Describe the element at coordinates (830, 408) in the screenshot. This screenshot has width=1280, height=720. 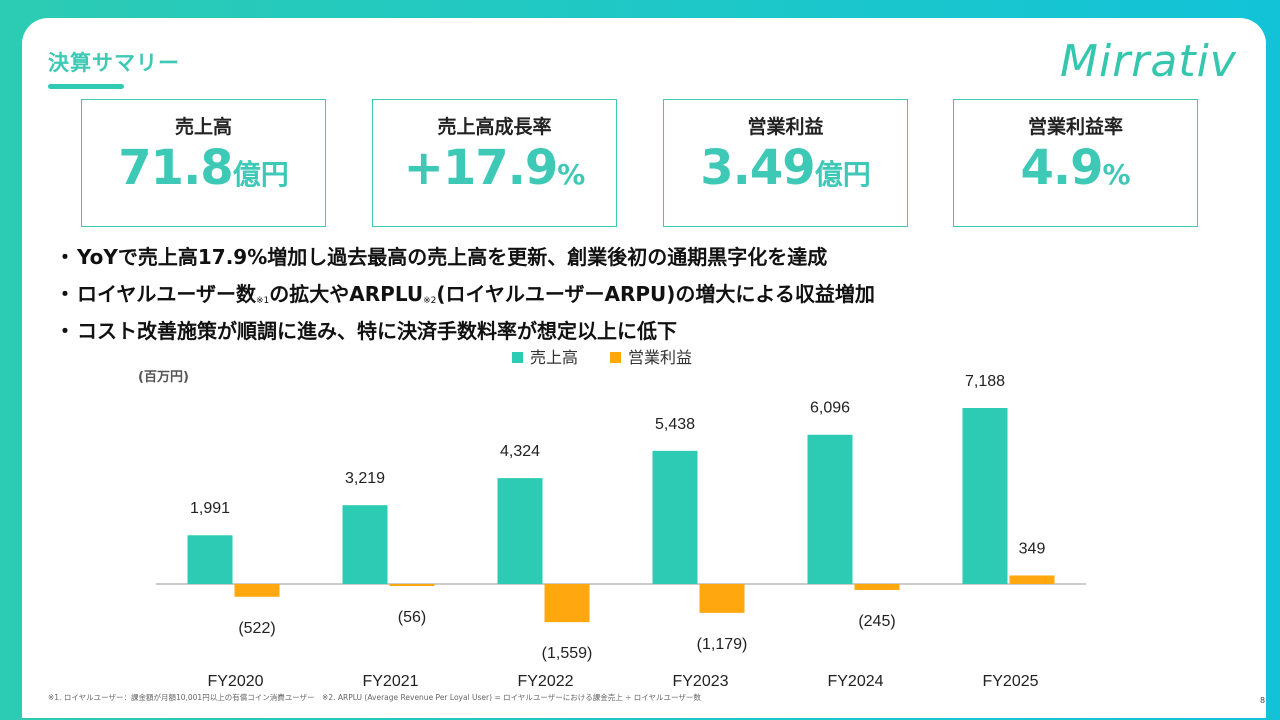
I see `data-label: 6,096` at that location.